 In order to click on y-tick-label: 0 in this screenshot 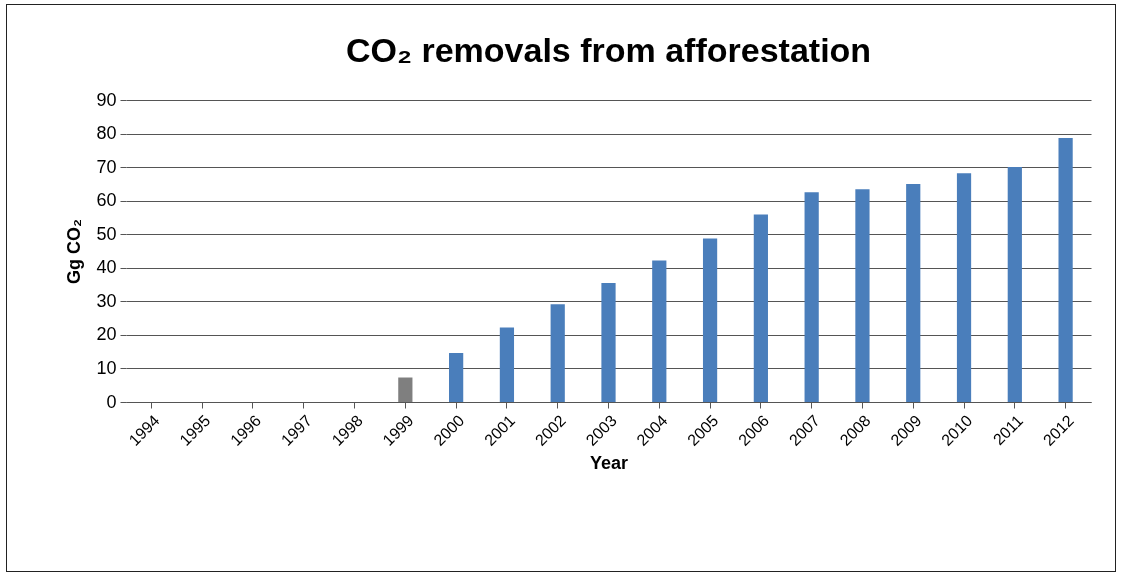, I will do `click(111, 401)`.